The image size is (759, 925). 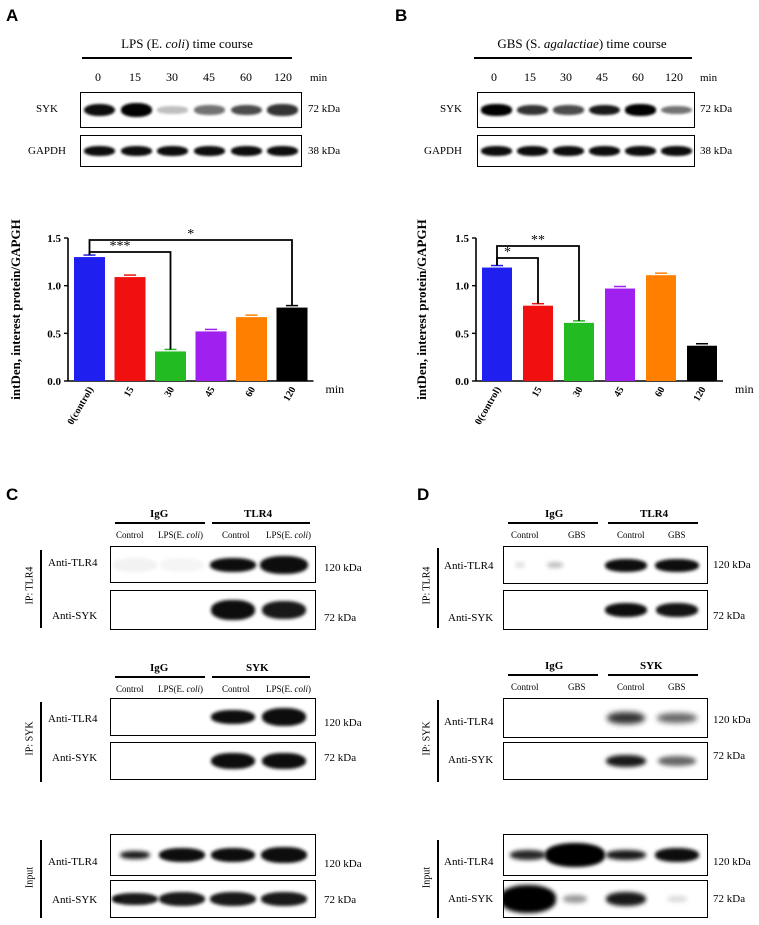 I want to click on d-input-bar, so click(x=438, y=879).